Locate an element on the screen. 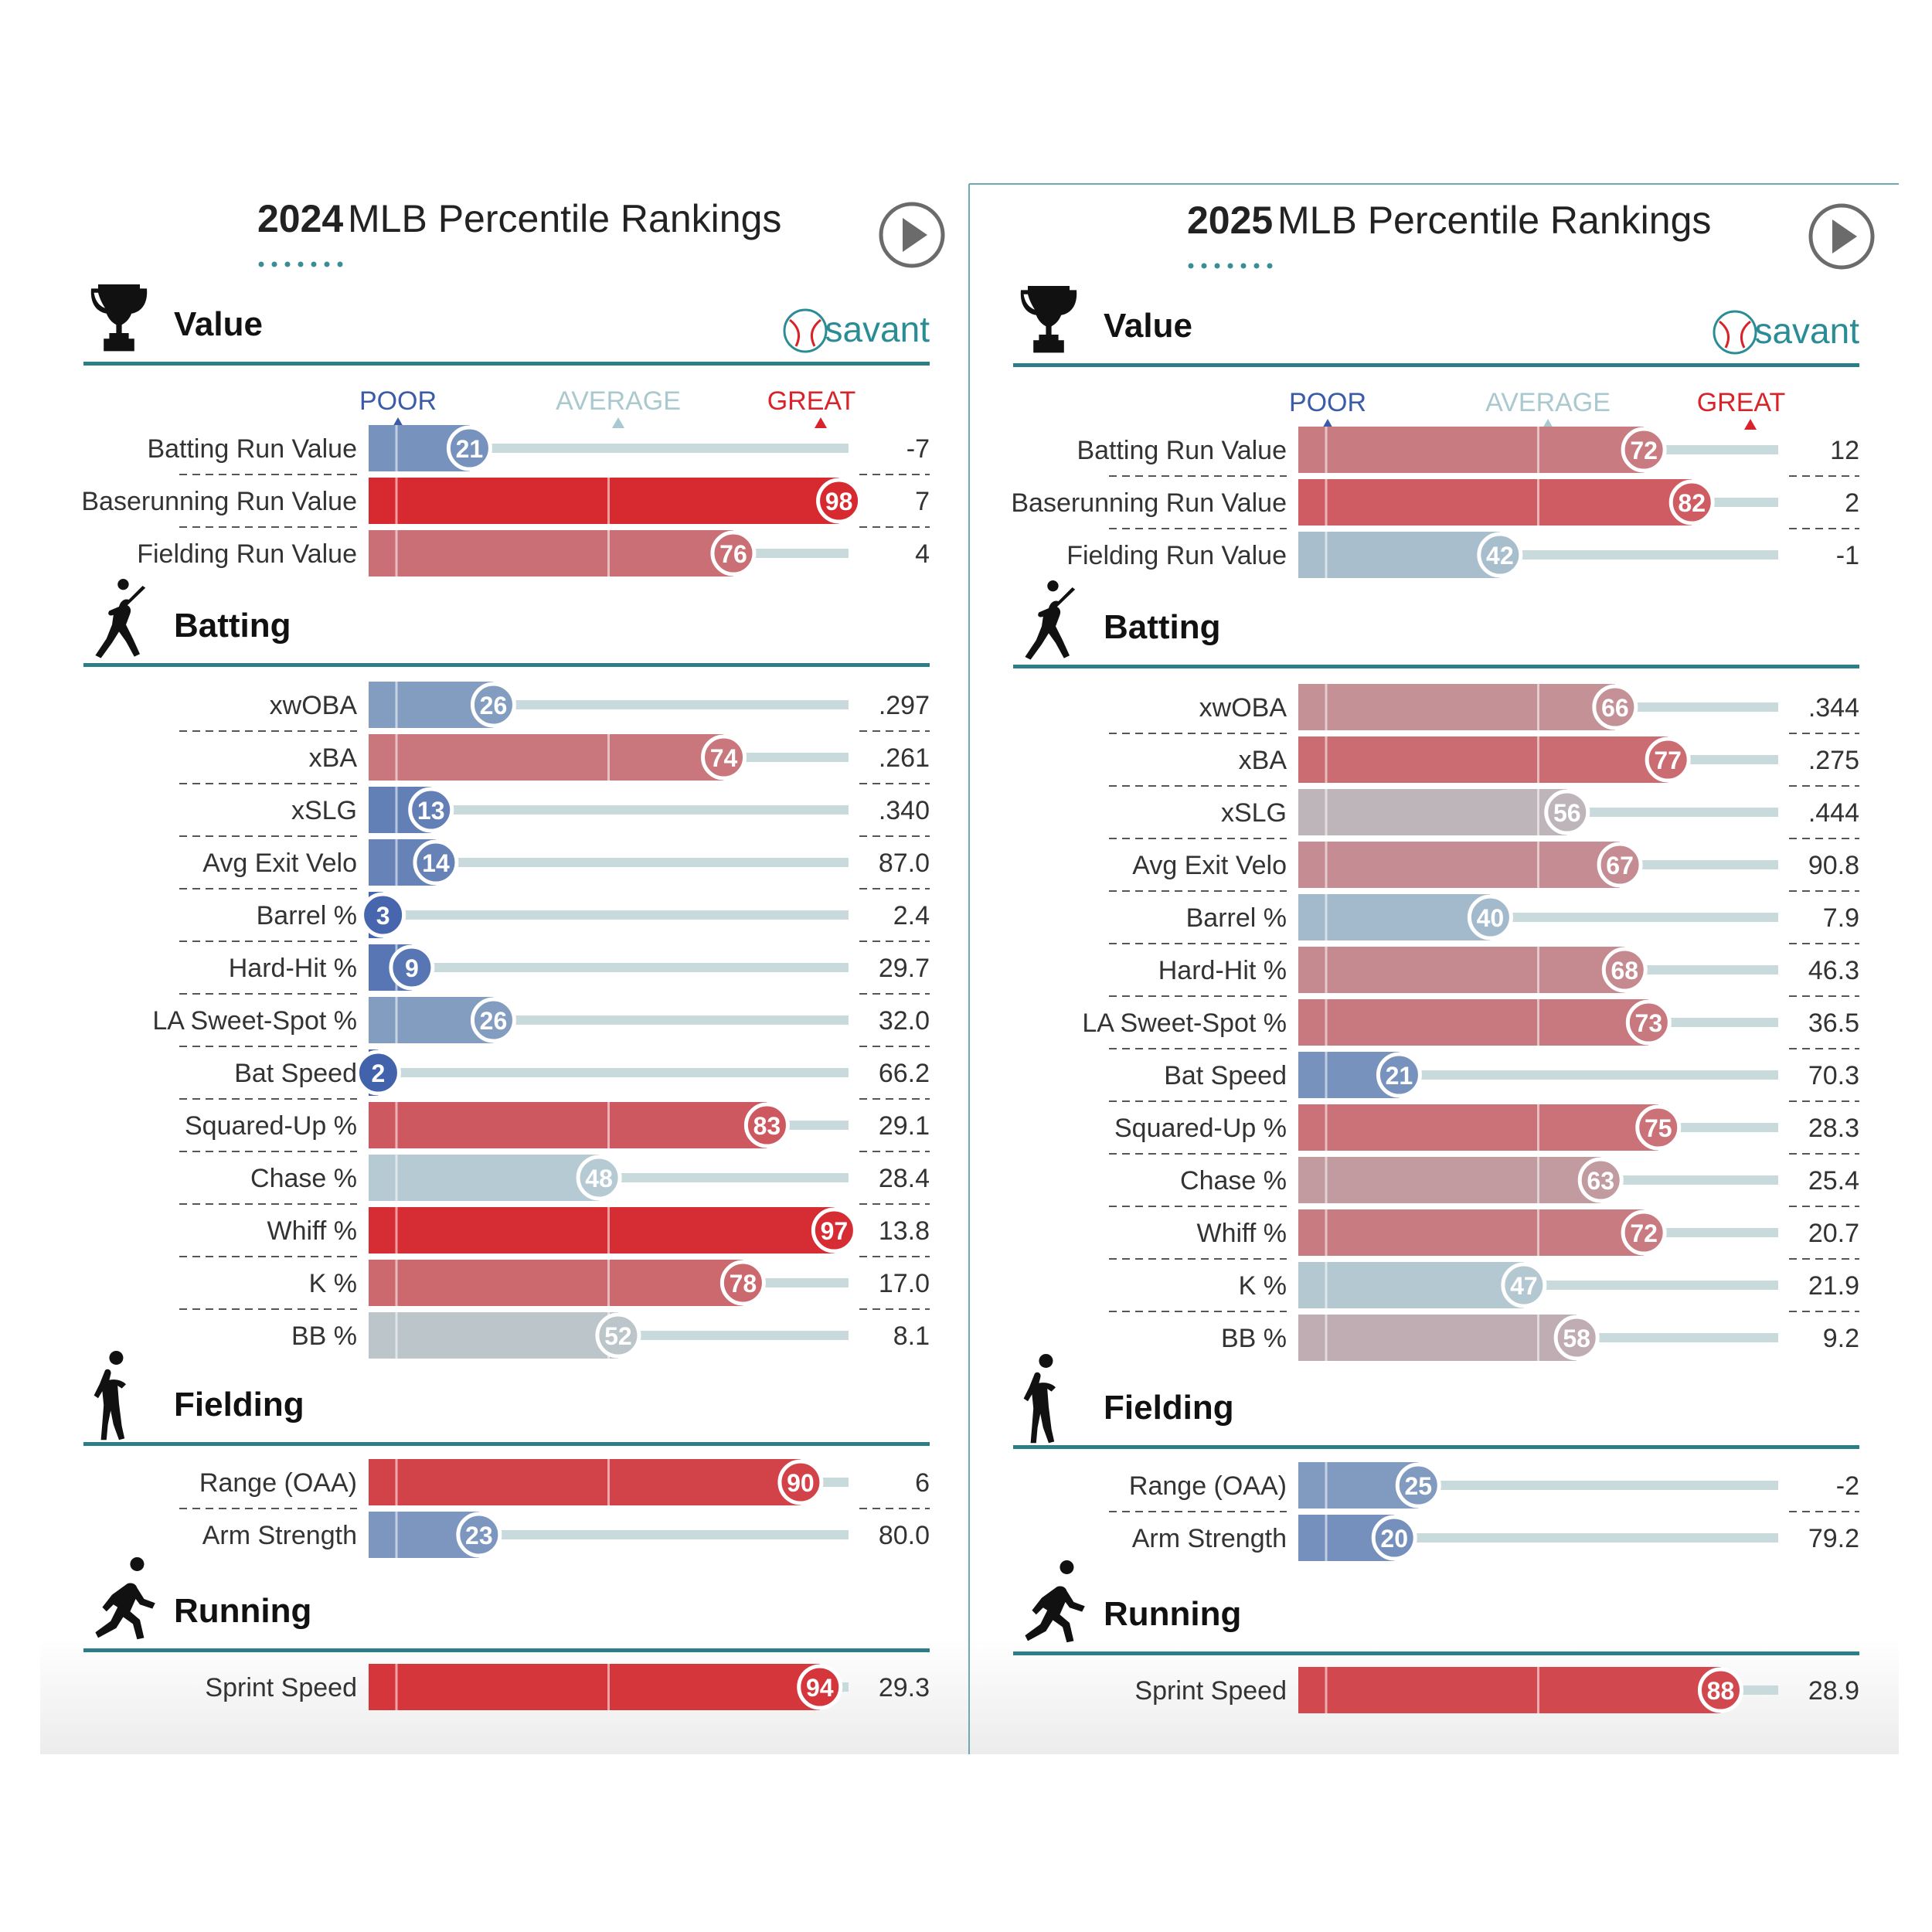 The image size is (1932, 1932). percentile-value: 14 is located at coordinates (436, 863).